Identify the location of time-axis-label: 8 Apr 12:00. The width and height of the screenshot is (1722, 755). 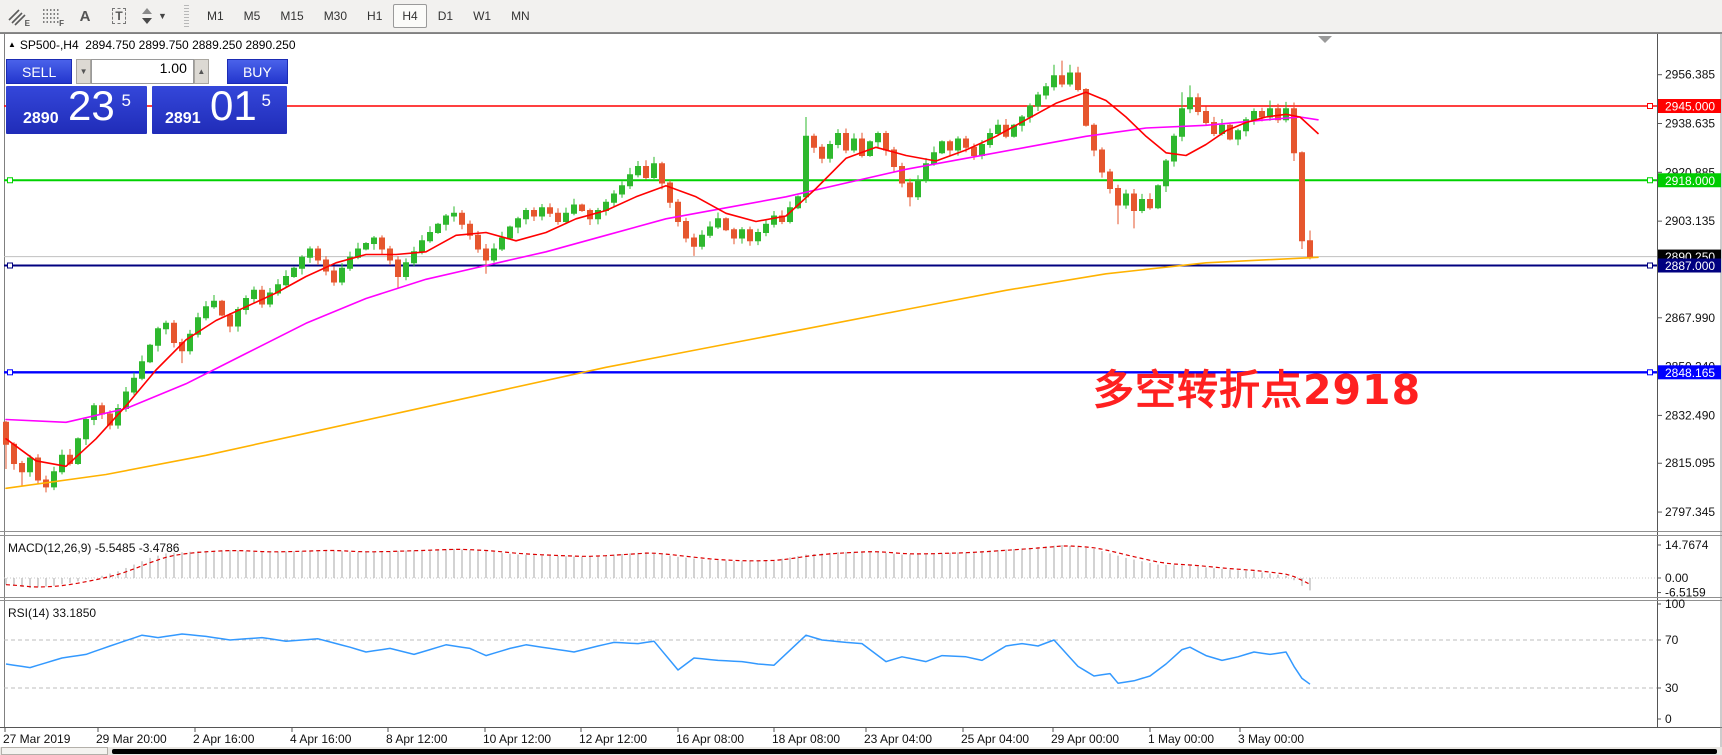
(417, 739).